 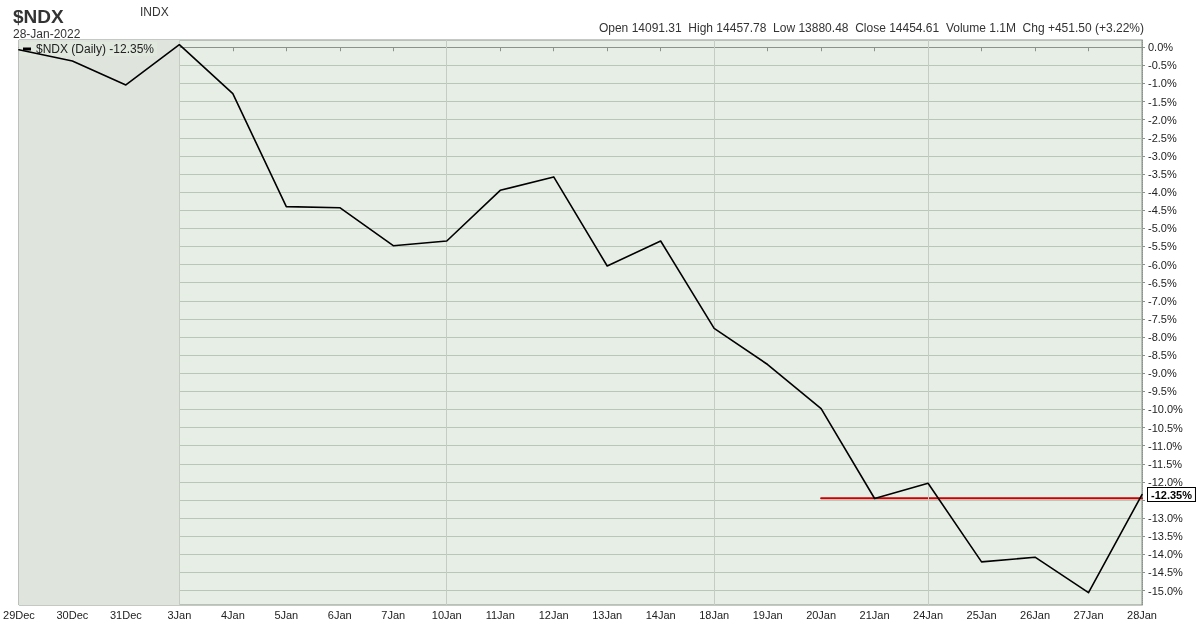 I want to click on x-tick-label: 21Jan, so click(x=874, y=614).